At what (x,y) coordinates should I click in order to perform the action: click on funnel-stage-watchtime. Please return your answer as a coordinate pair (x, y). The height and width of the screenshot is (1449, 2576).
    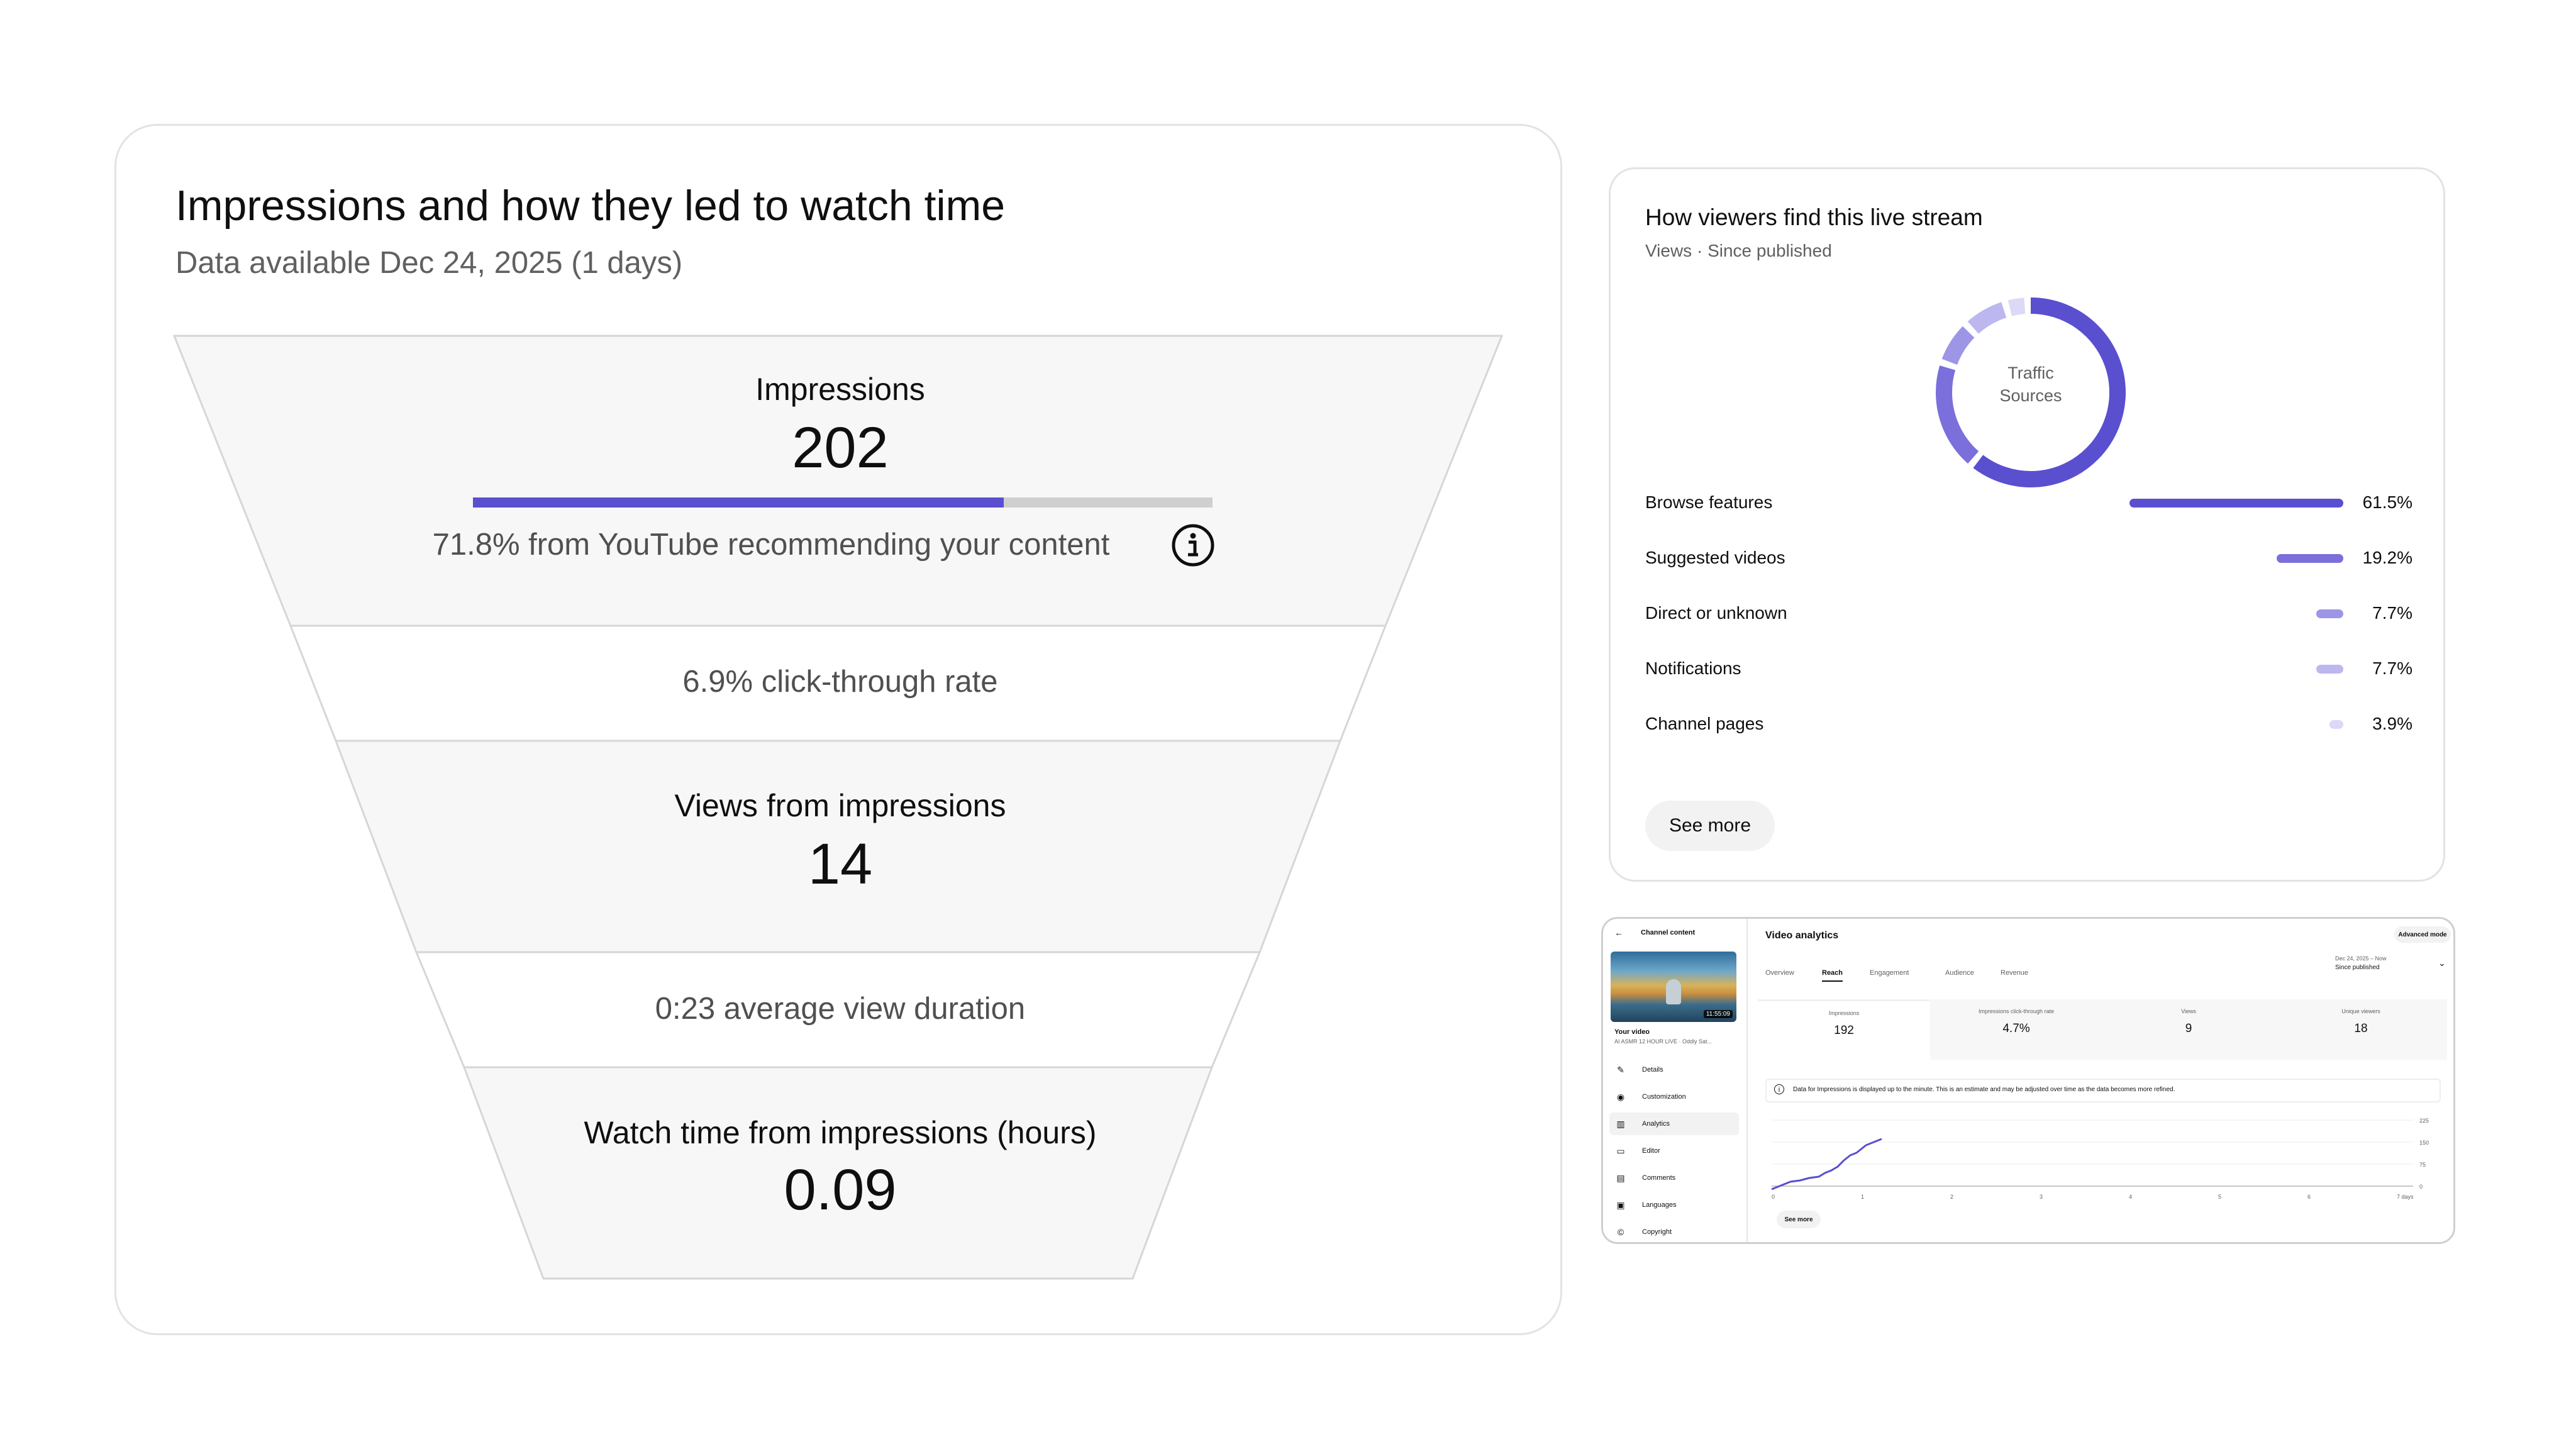
    Looking at the image, I should click on (838, 1173).